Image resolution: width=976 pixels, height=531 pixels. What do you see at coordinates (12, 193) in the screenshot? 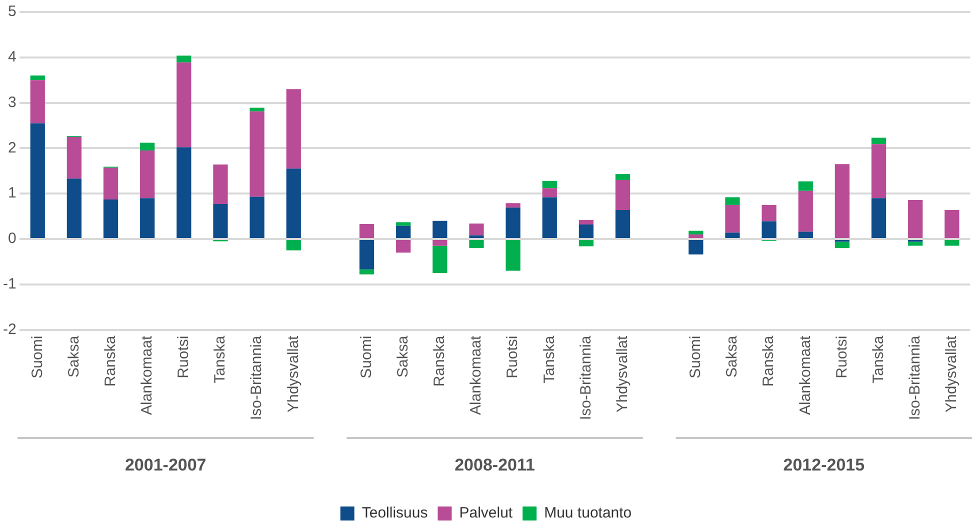
I see `y-tick-label: 1` at bounding box center [12, 193].